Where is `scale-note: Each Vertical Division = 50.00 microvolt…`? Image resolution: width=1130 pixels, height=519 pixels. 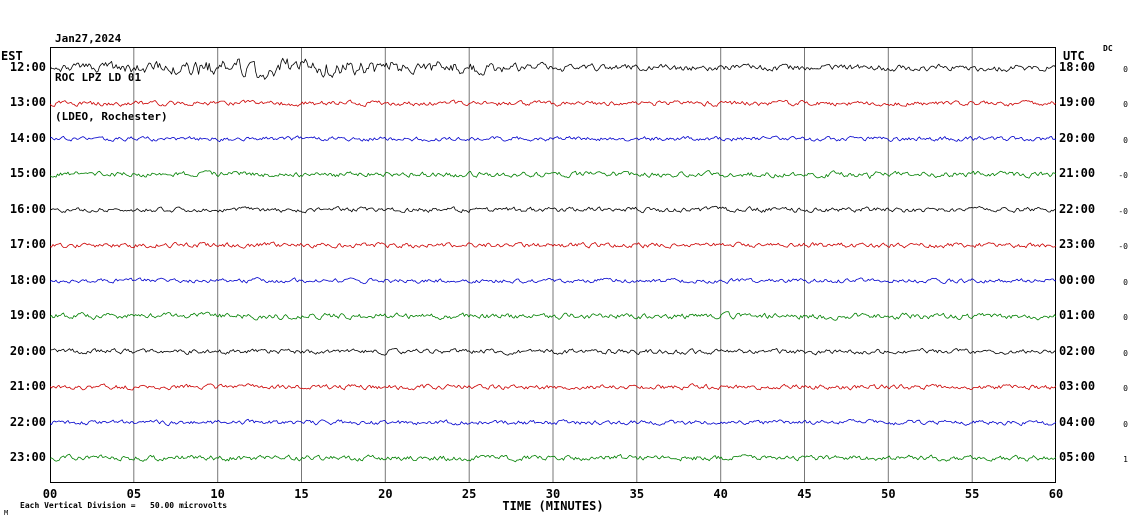 scale-note: Each Vertical Division = 50.00 microvolt… is located at coordinates (124, 505).